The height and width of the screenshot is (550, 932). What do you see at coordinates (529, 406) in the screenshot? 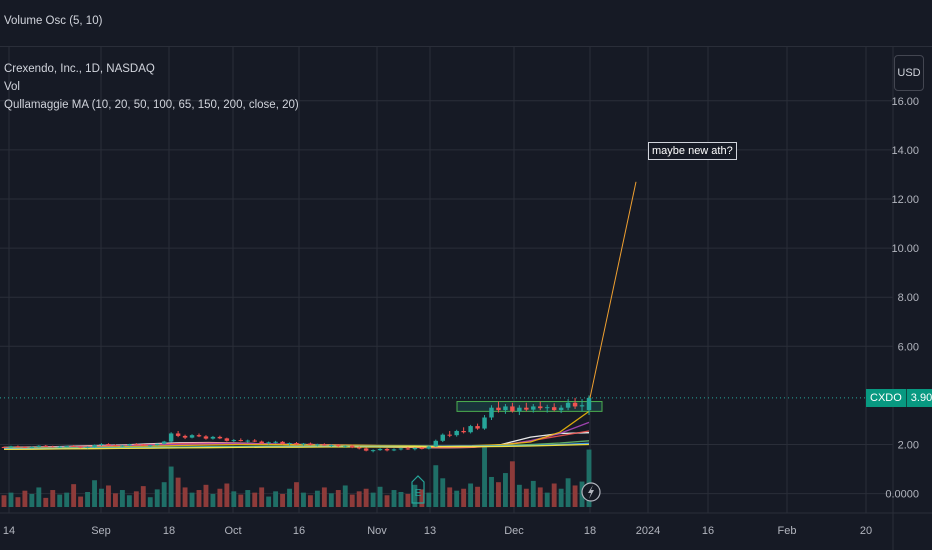
I see `consolidation-box` at bounding box center [529, 406].